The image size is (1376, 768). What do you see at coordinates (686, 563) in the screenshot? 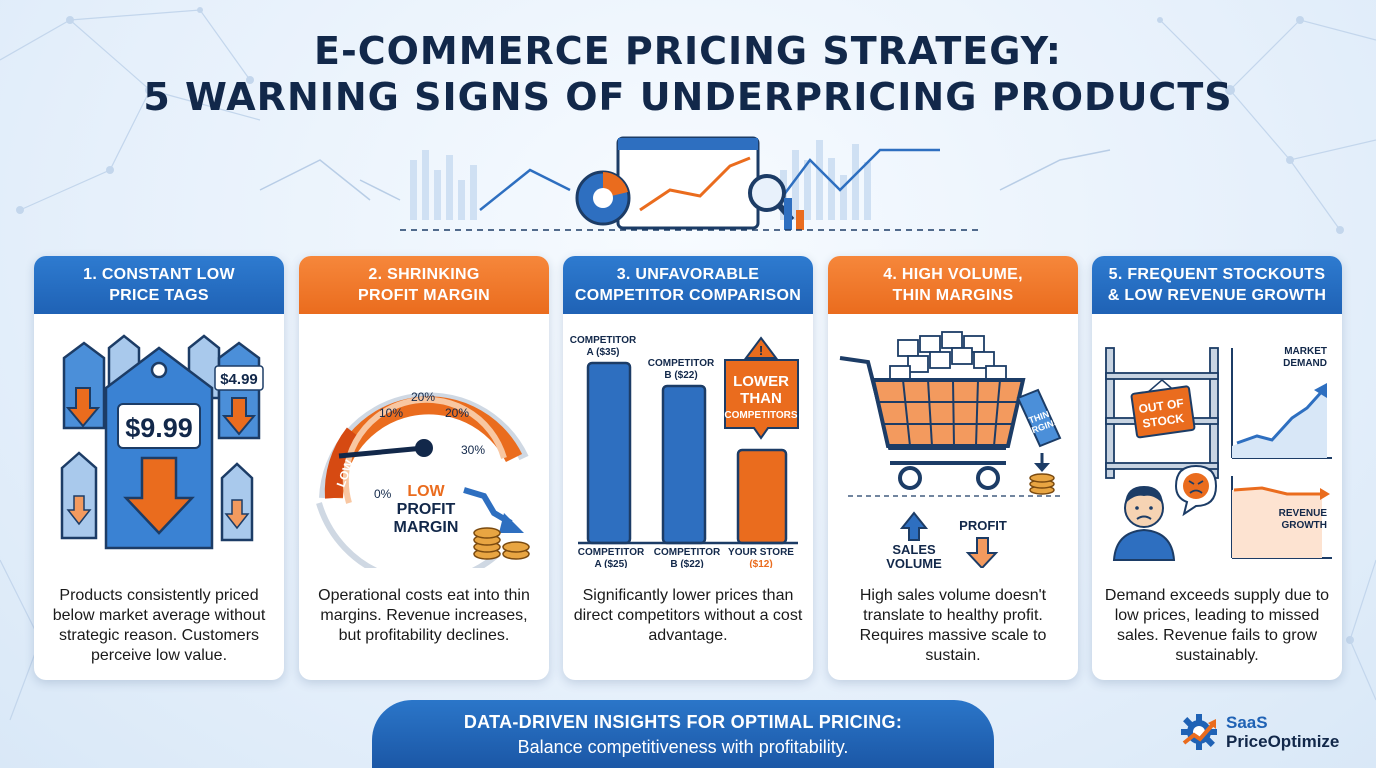
I see `bar-bottom-label-b2: B ($22)` at bounding box center [686, 563].